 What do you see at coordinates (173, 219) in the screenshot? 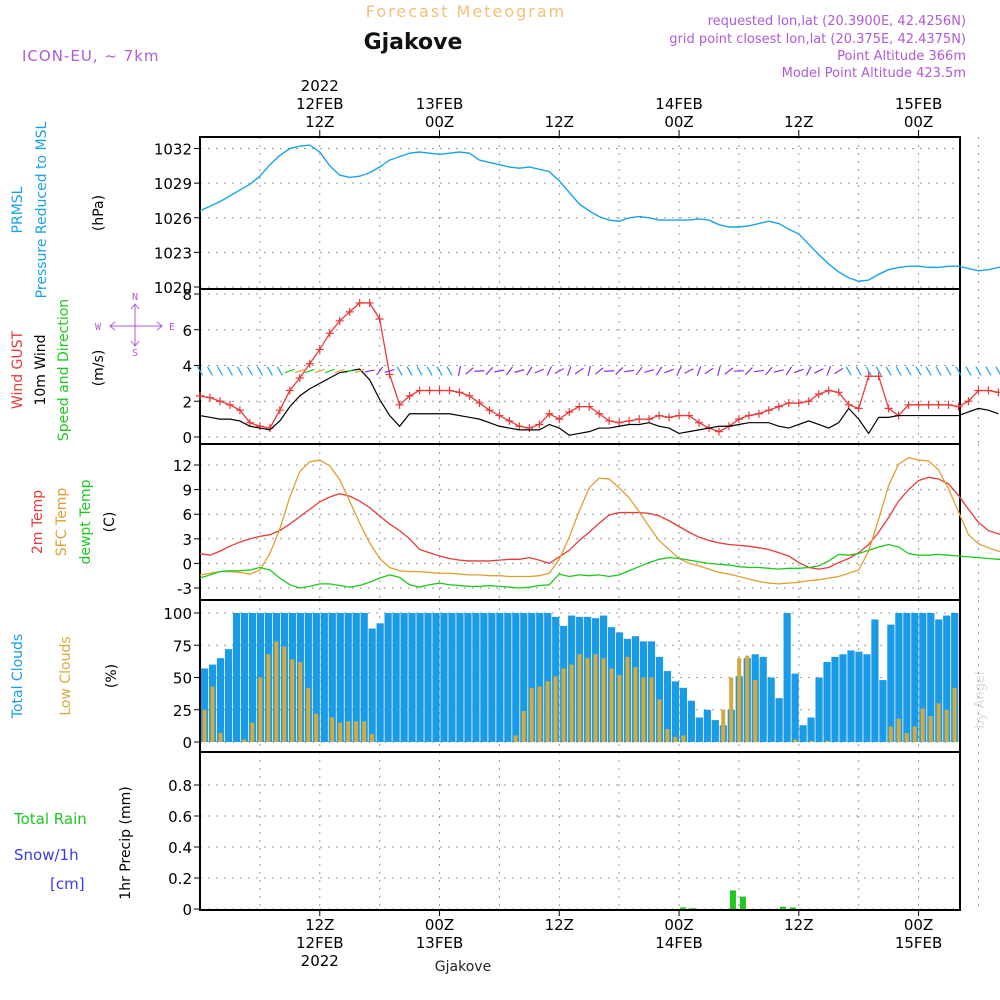
I see `y-tick-label: 1026` at bounding box center [173, 219].